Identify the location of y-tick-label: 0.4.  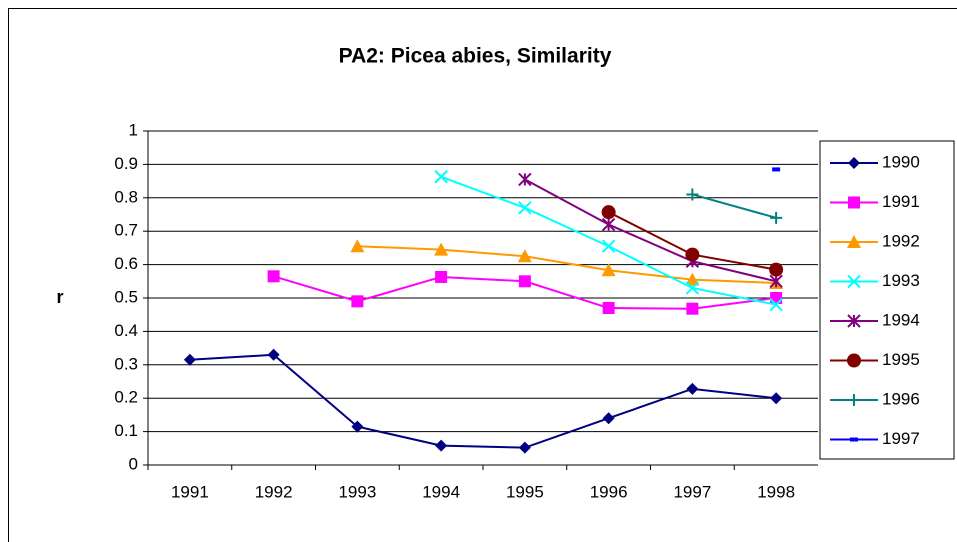
(126, 330).